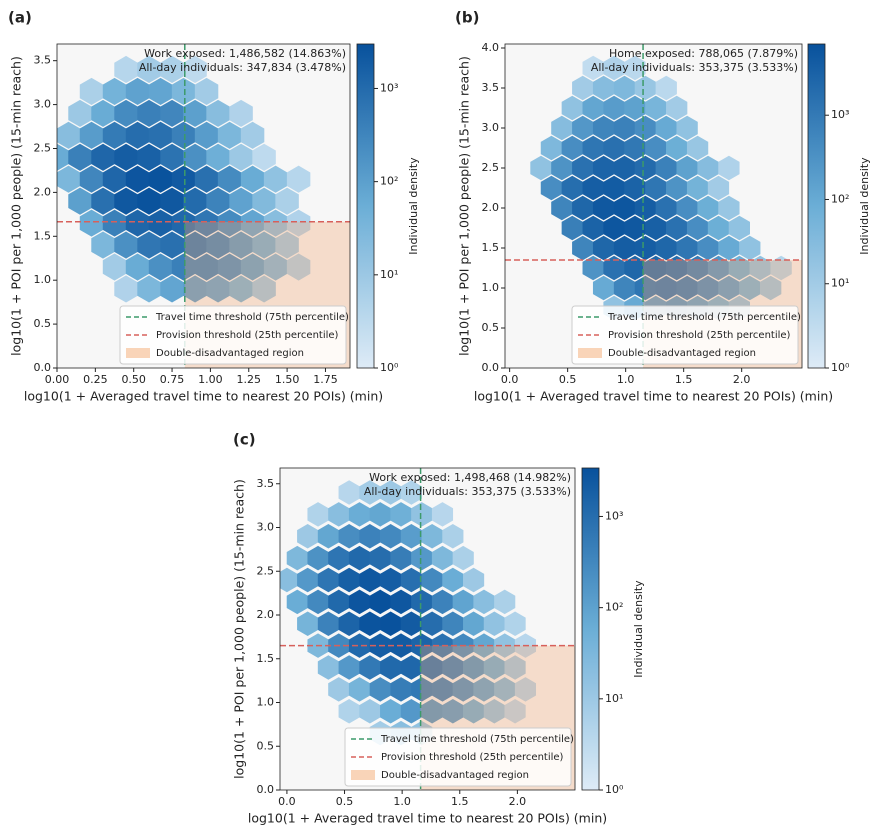 The height and width of the screenshot is (833, 871). Describe the element at coordinates (467, 491) in the screenshot. I see `annotation: All-day individuals: 353,375 (3.533%)` at that location.